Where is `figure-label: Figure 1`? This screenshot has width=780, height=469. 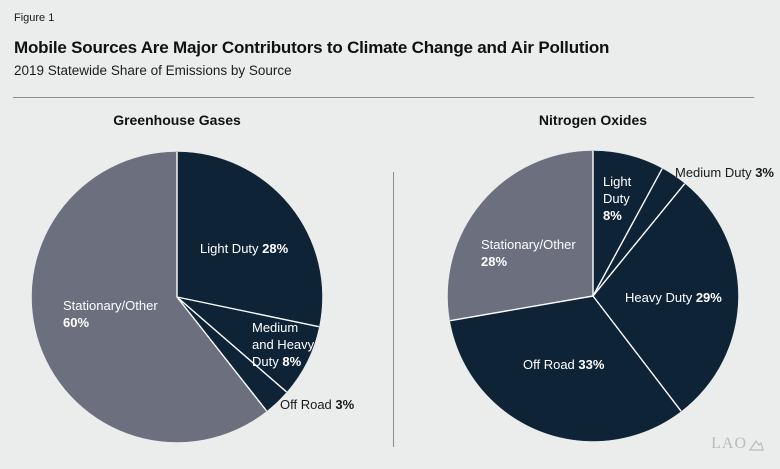
figure-label: Figure 1 is located at coordinates (34, 18).